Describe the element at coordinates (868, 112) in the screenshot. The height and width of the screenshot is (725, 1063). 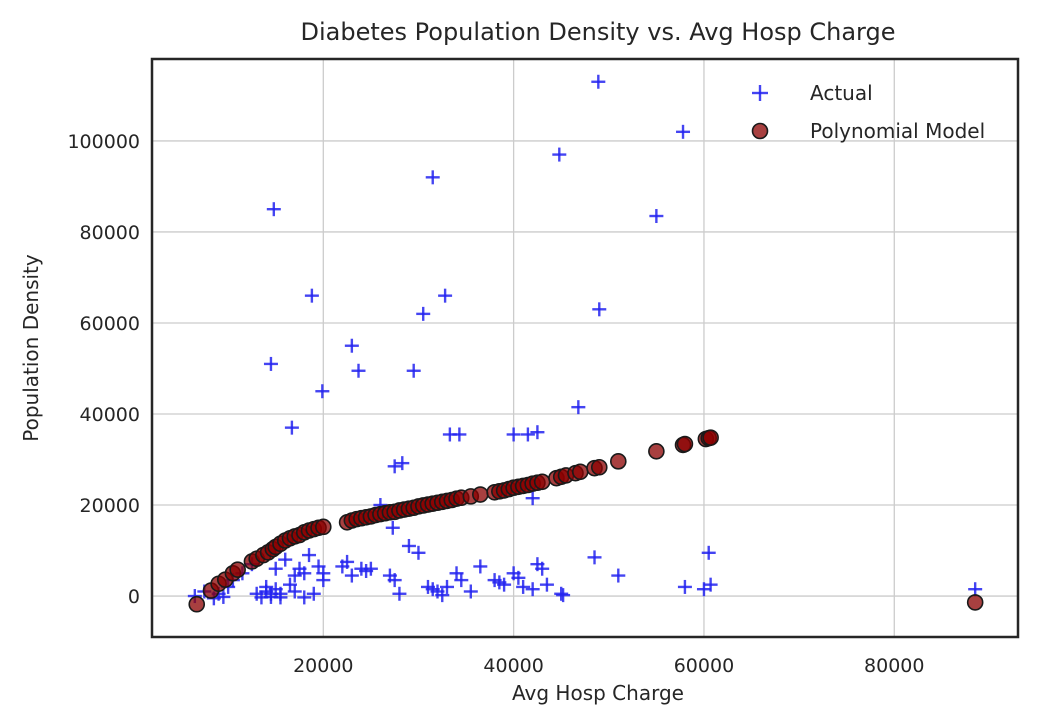
I see `legend: Actual Polynomial Model` at that location.